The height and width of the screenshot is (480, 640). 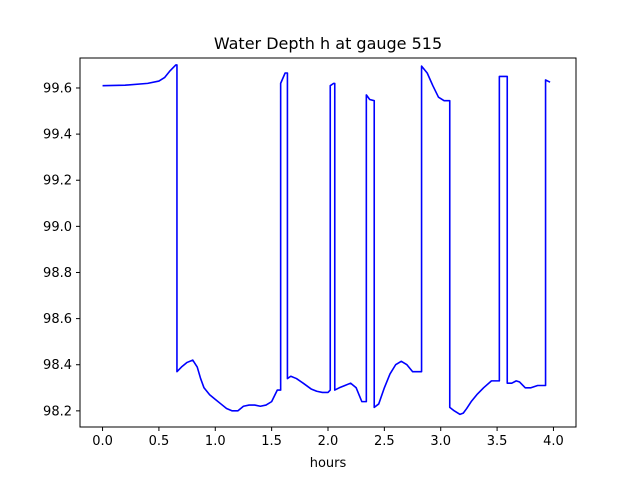 I want to click on y-tick-label: 99.2, so click(x=57, y=181).